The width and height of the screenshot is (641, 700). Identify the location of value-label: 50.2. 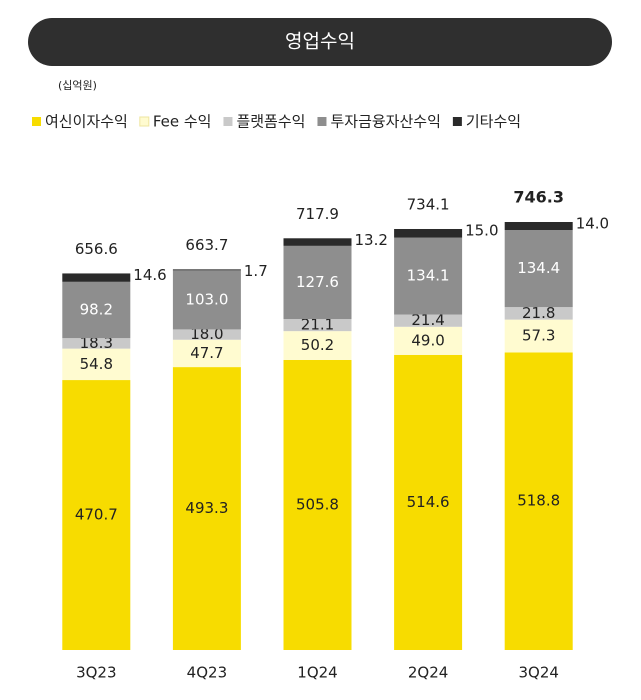
(317, 345).